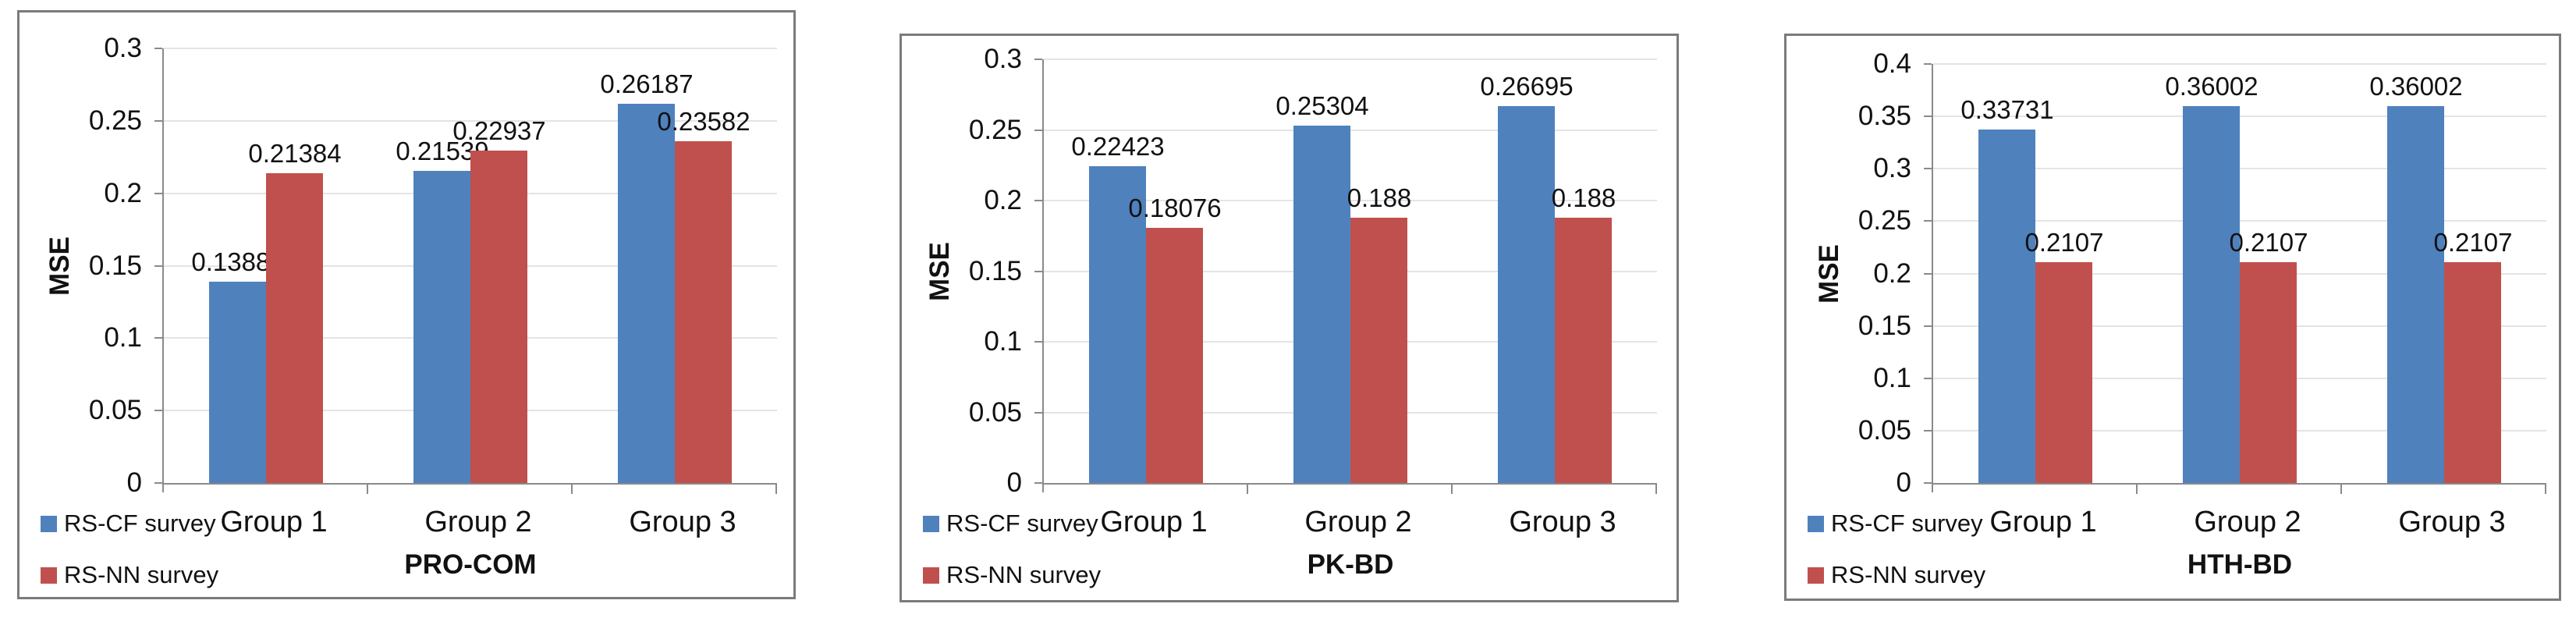 Image resolution: width=2576 pixels, height=618 pixels. What do you see at coordinates (1527, 86) in the screenshot?
I see `bar-value-label: 0.26695` at bounding box center [1527, 86].